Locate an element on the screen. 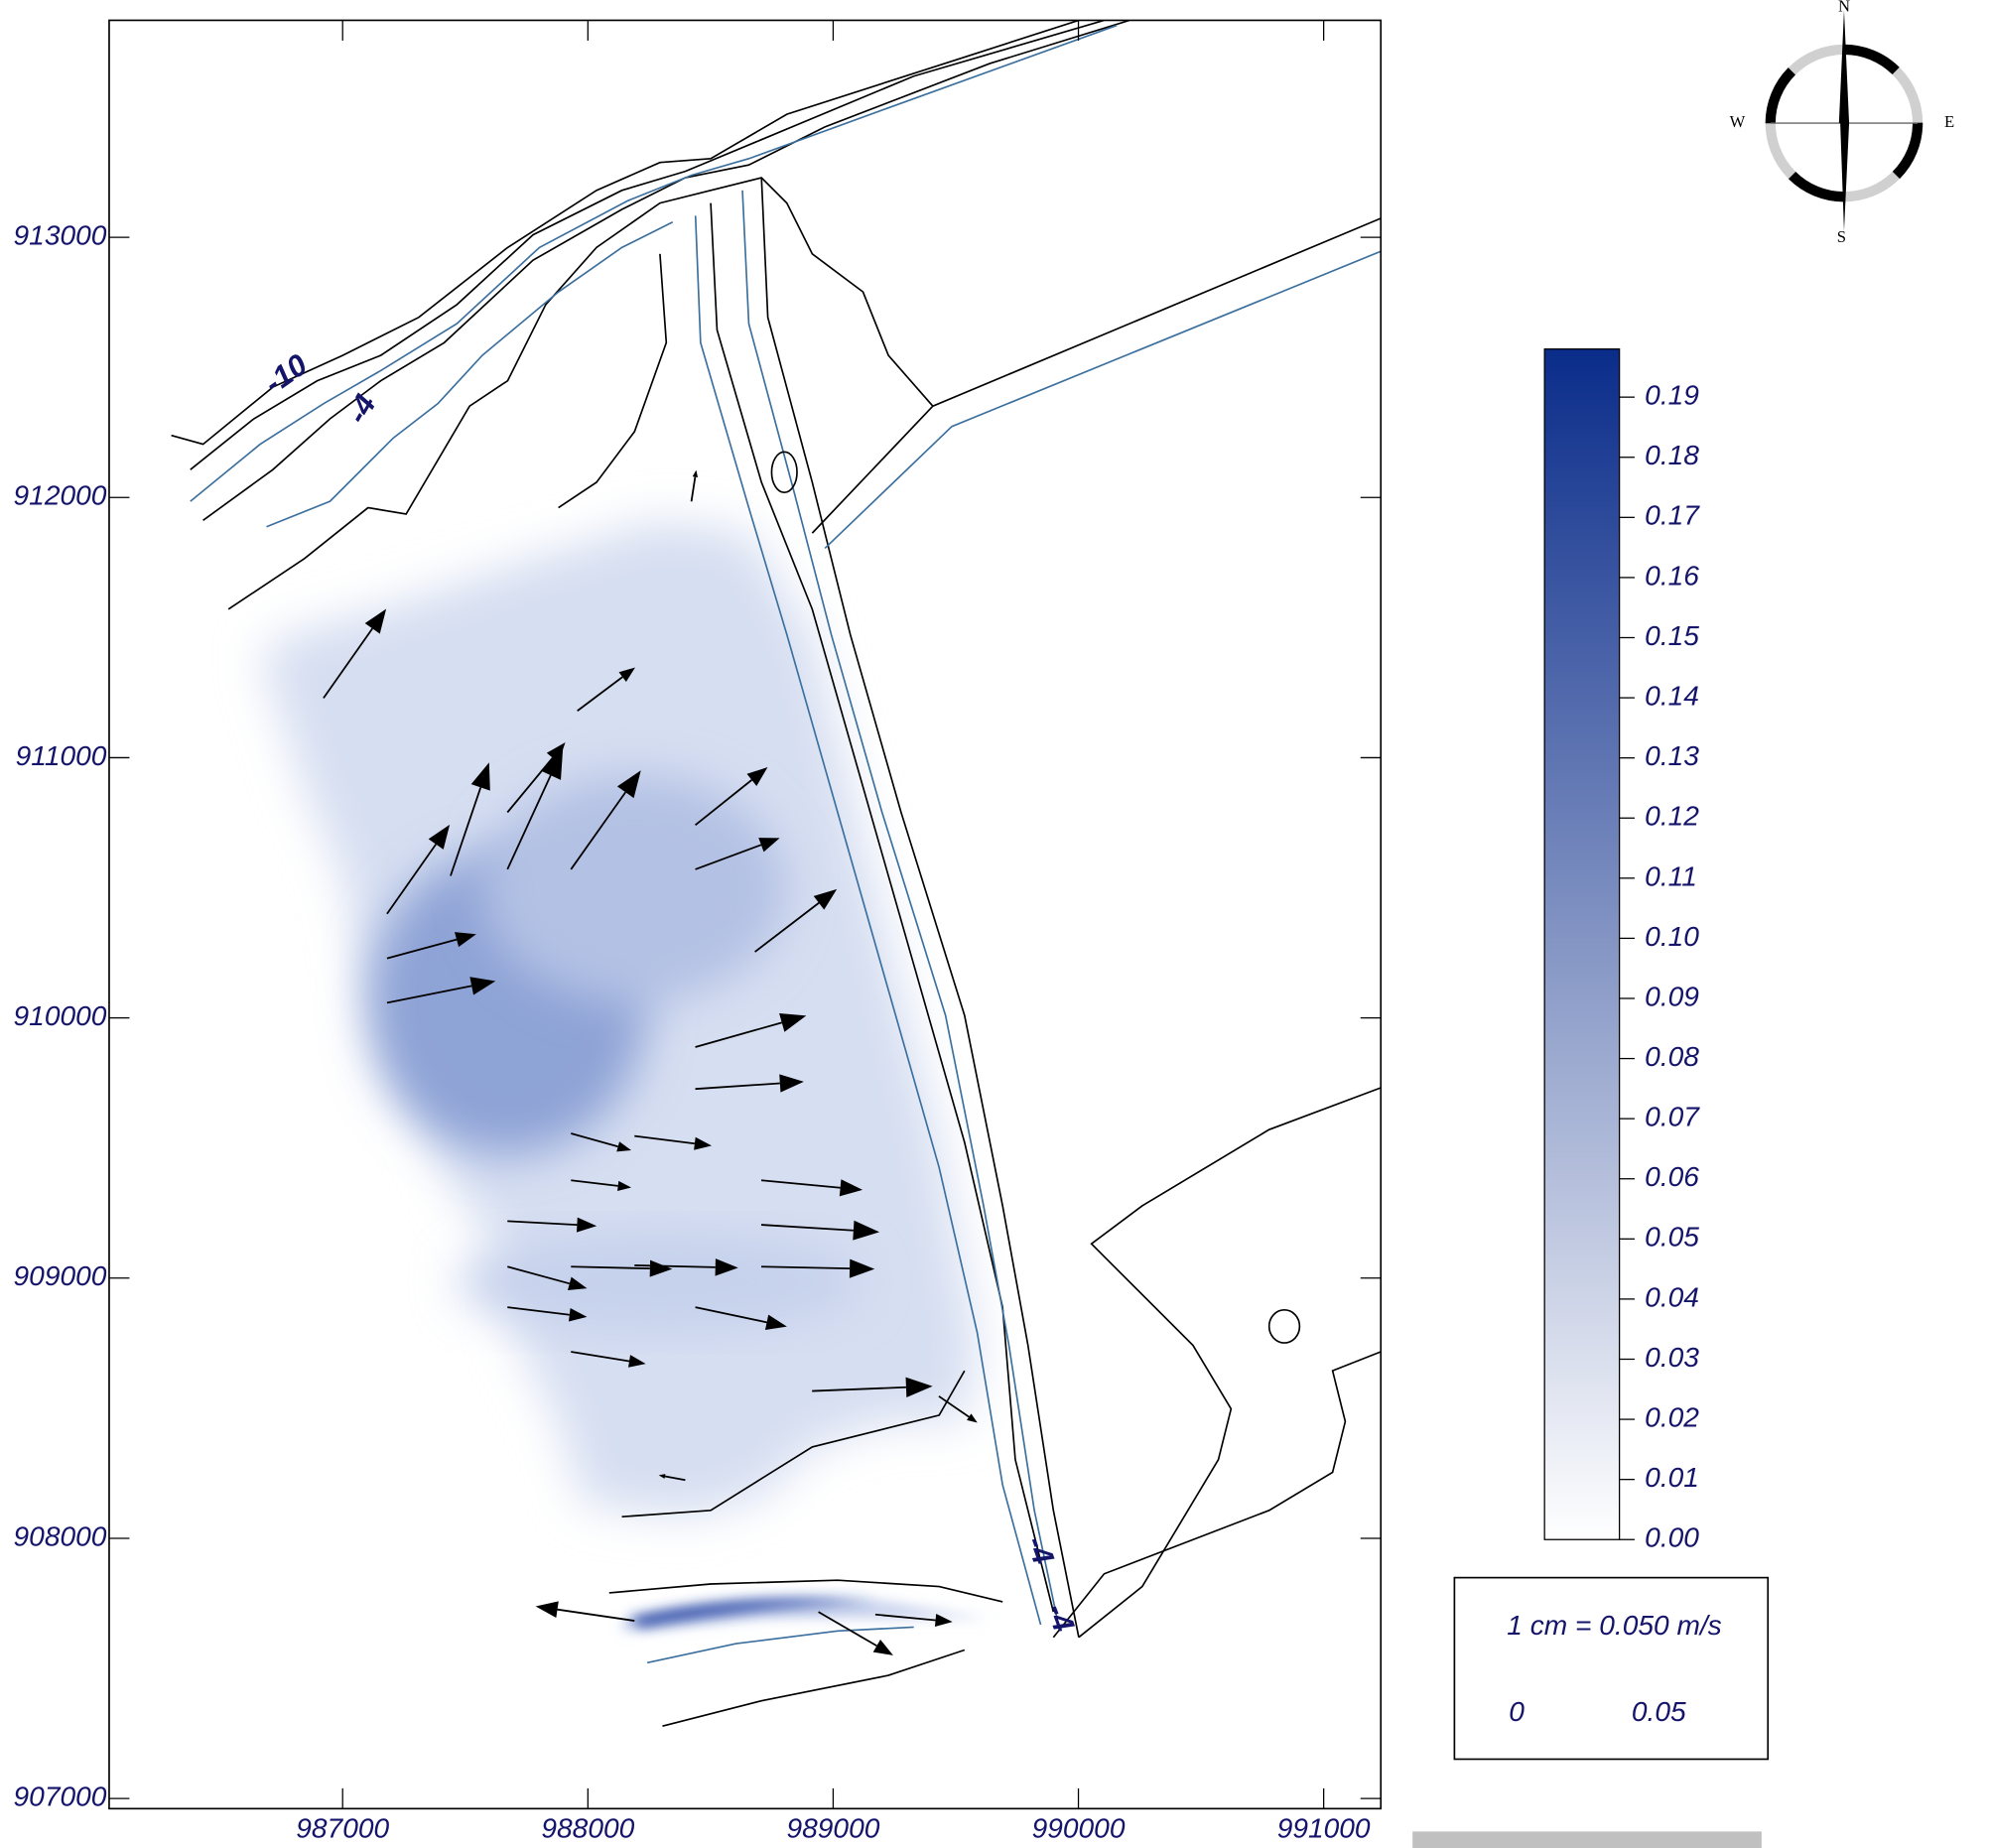 This screenshot has height=1848, width=1990. y-tick-label: 908000 is located at coordinates (61, 1535).